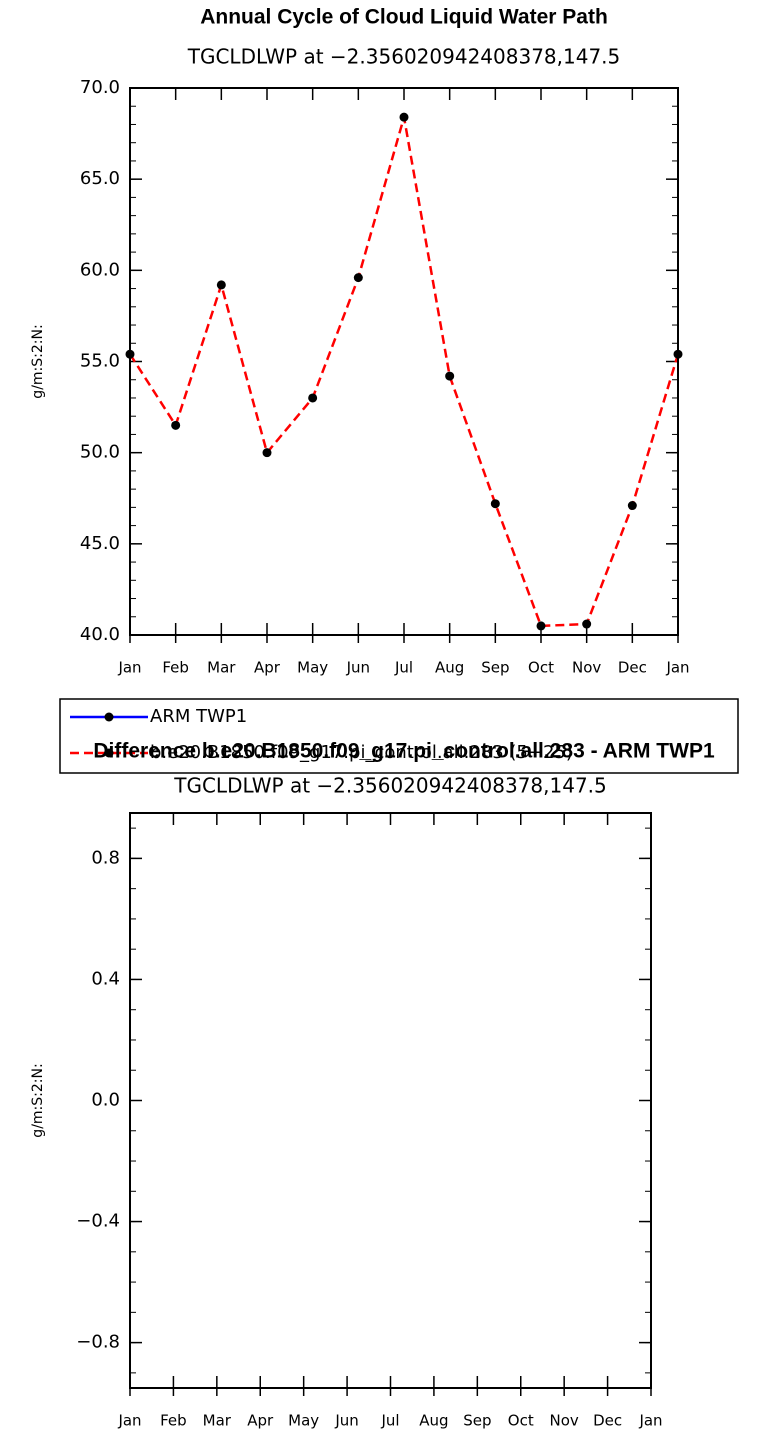 The width and height of the screenshot is (778, 1439). Describe the element at coordinates (404, 17) in the screenshot. I see `chart-title: Annual Cycle of Cloud Liquid Water Path` at that location.